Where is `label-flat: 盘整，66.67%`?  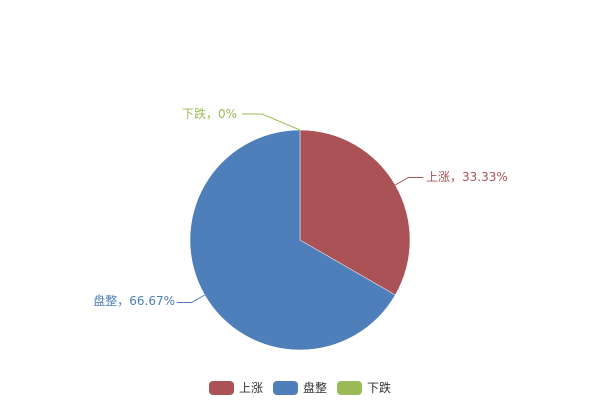 label-flat: 盘整，66.67% is located at coordinates (134, 300).